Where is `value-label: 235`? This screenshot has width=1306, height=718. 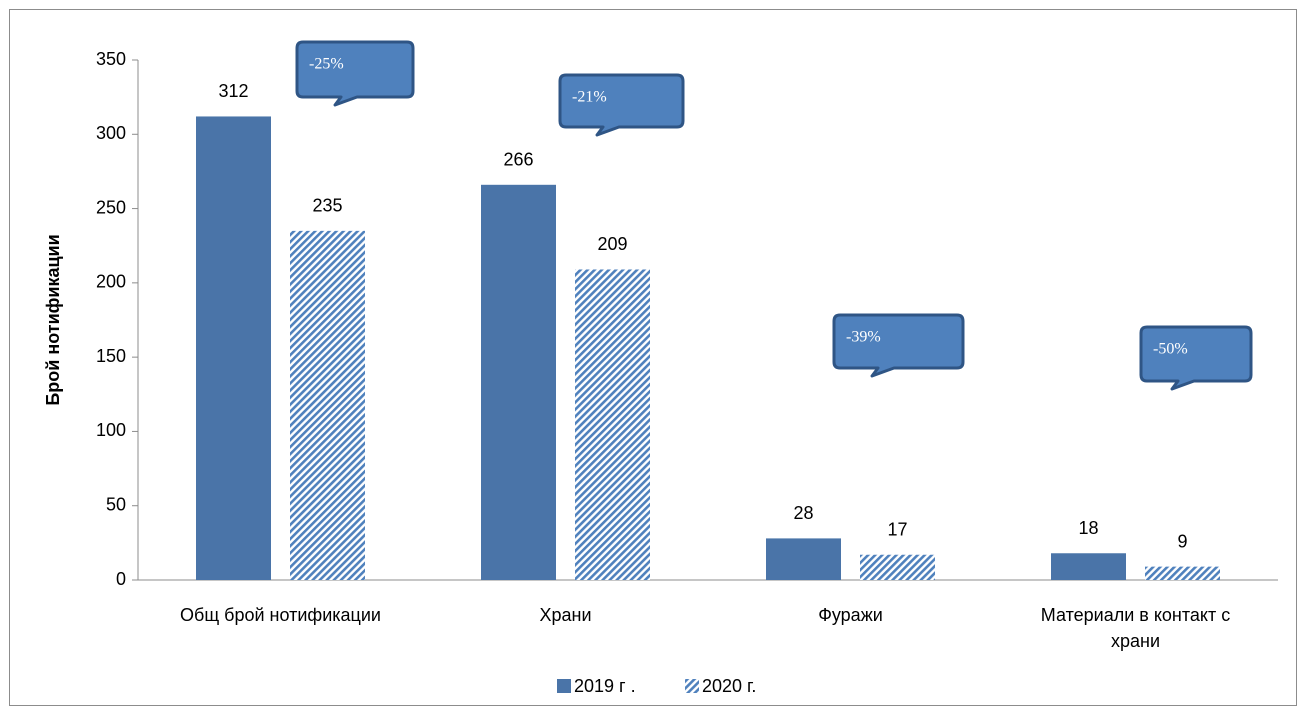 value-label: 235 is located at coordinates (327, 206).